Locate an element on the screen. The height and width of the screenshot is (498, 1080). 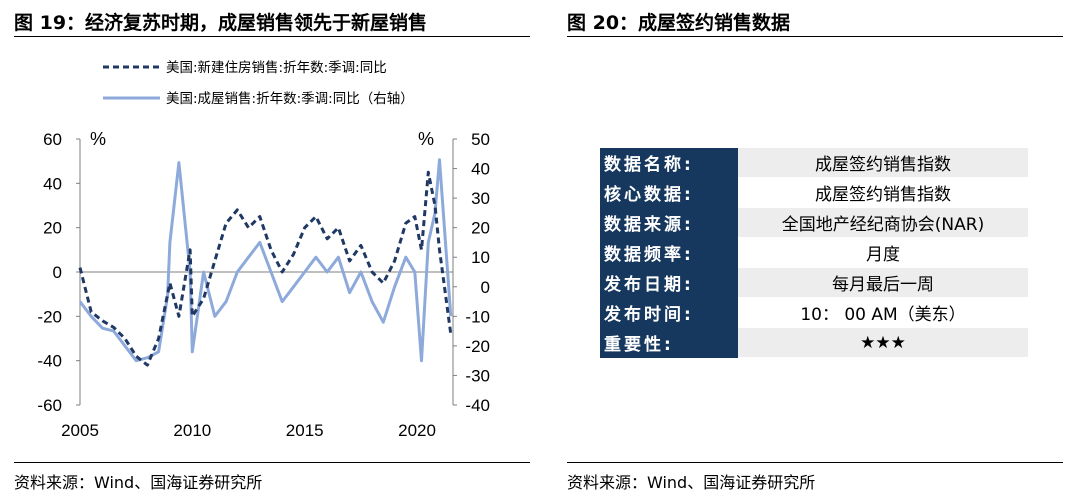
info-key: 数据来源: is located at coordinates (669, 222).